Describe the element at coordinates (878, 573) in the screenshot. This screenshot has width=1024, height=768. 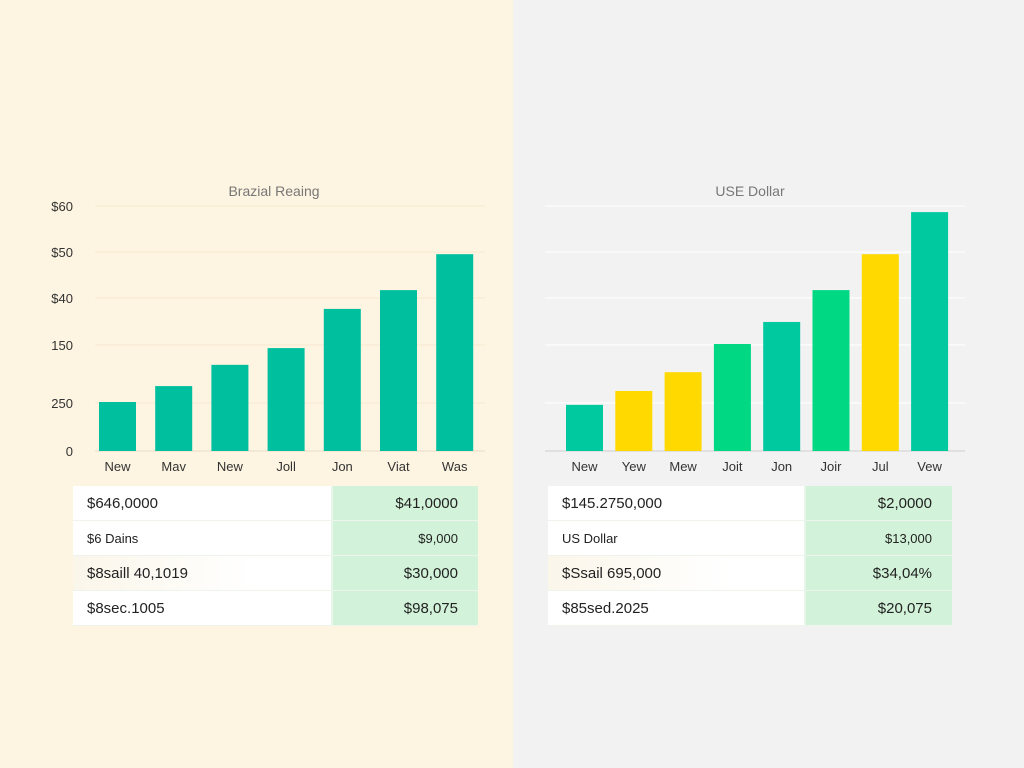
I see `row-value: $34,04%` at that location.